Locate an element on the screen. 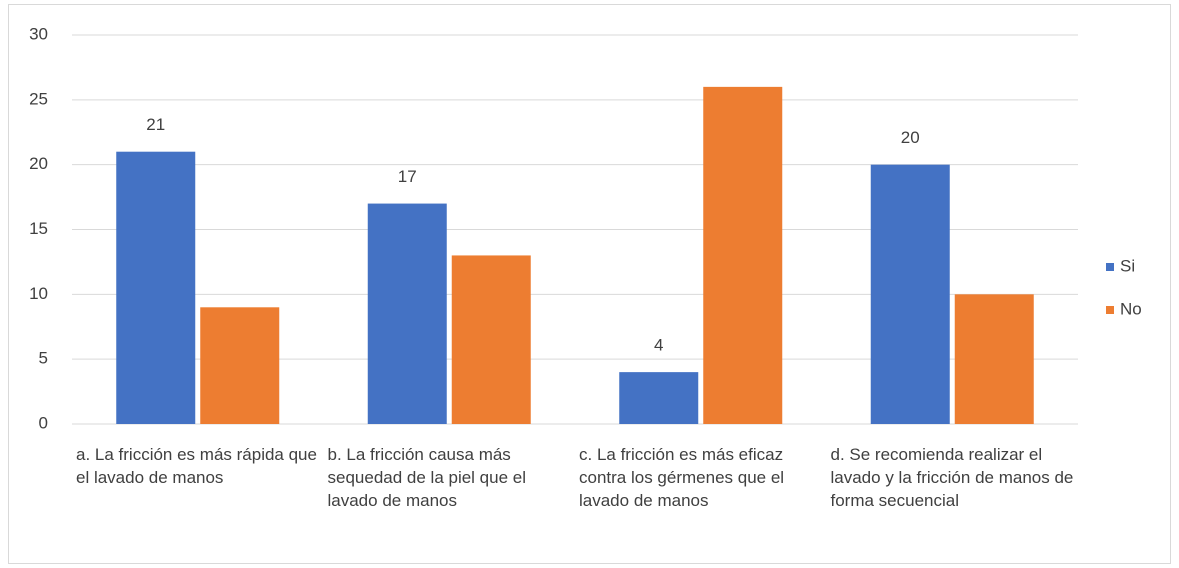 This screenshot has height=568, width=1179. data-label: 20 is located at coordinates (910, 137).